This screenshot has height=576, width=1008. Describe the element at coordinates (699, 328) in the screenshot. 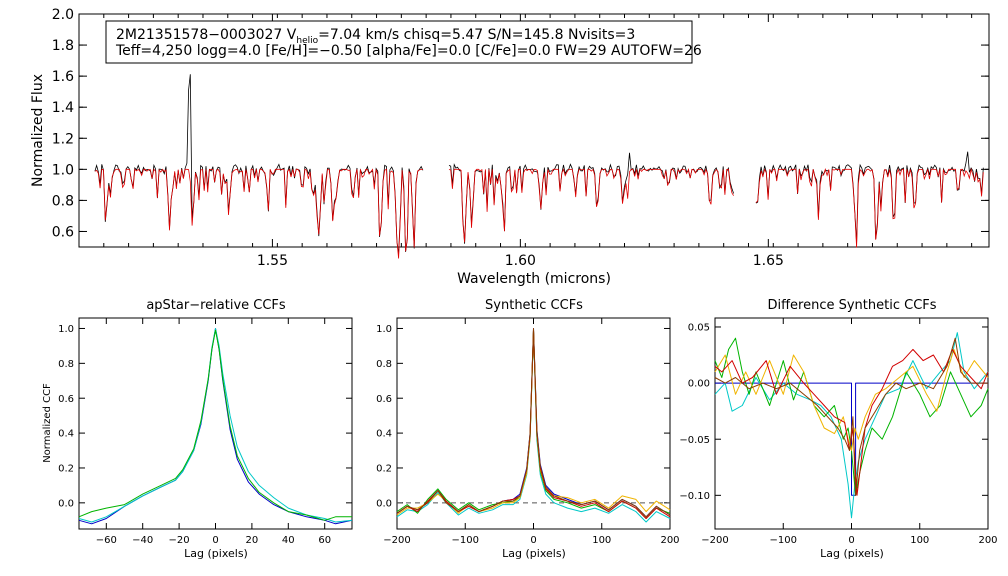

I see `y-tick-label: 0.05` at that location.